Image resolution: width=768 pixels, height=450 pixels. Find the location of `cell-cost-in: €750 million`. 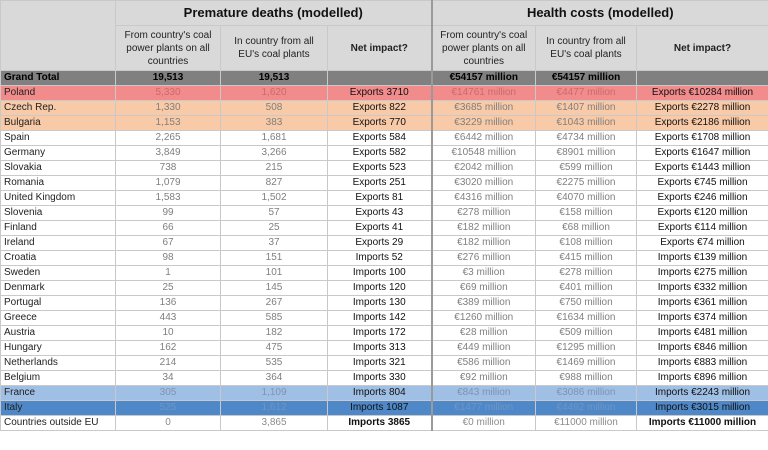

cell-cost-in: €750 million is located at coordinates (586, 303).